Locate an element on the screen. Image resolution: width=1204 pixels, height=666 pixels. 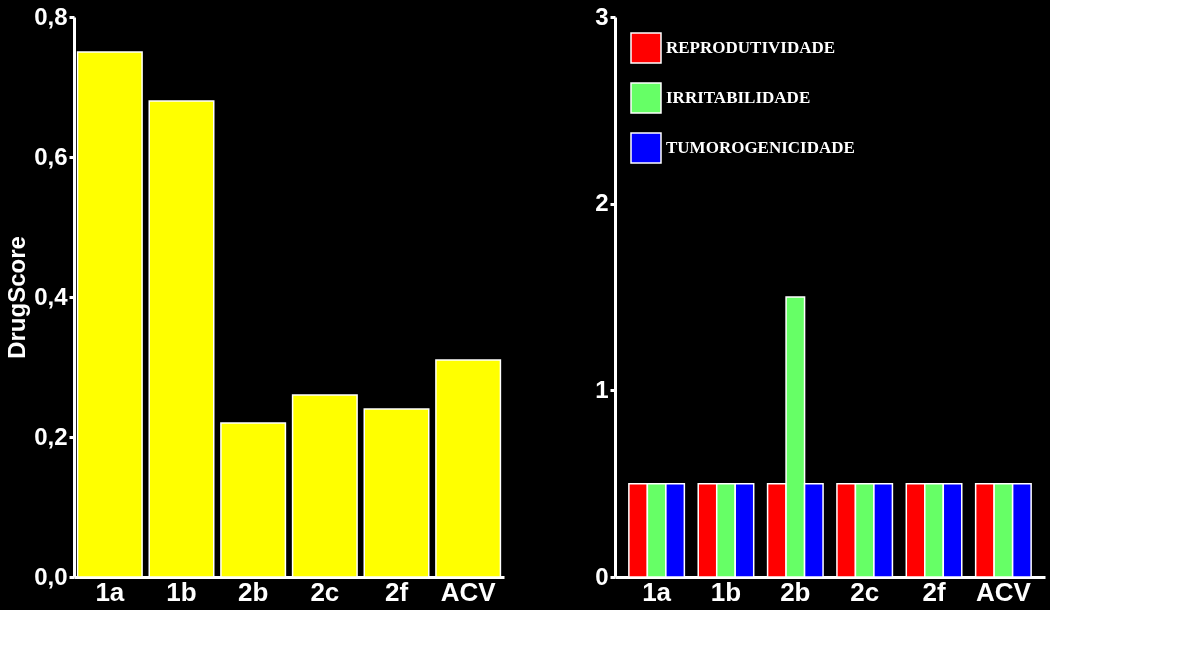
y-tick-label: 0,4 is located at coordinates (51, 296).